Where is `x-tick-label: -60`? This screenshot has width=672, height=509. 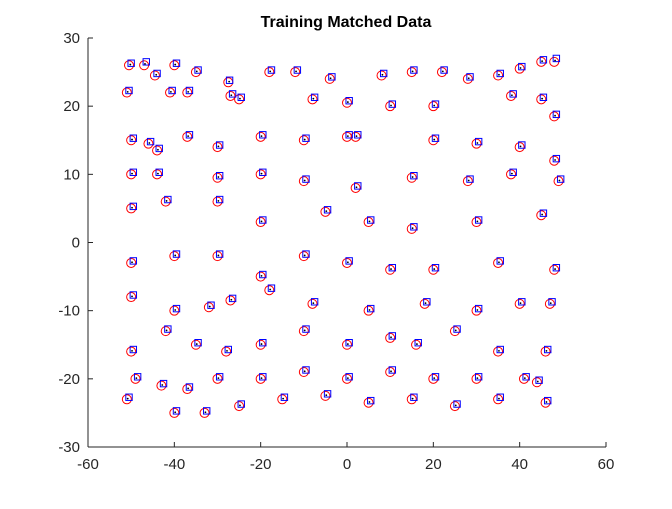 x-tick-label: -60 is located at coordinates (88, 464).